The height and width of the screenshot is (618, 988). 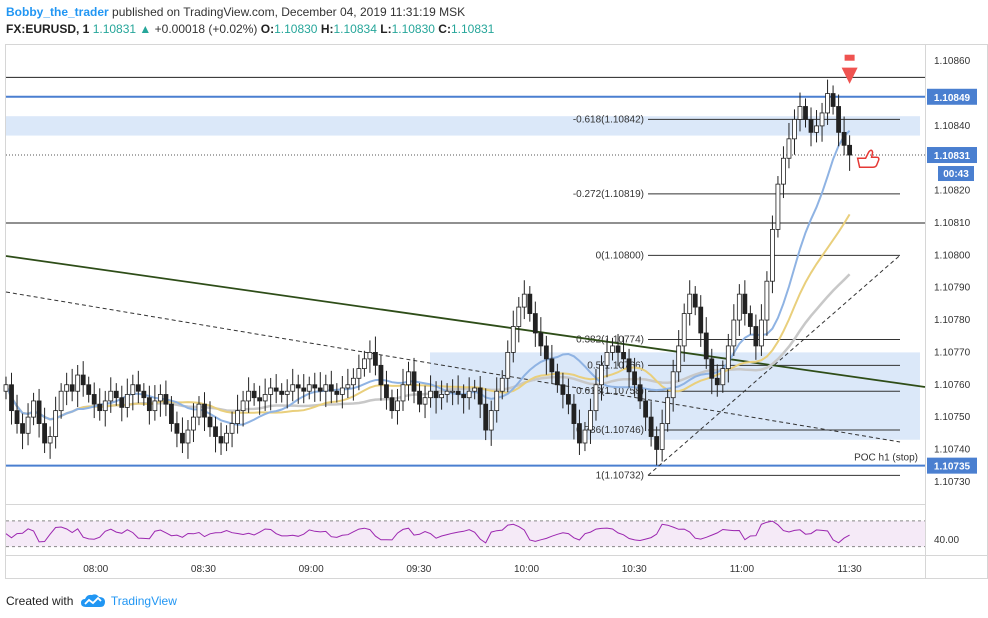 I want to click on x-tick-7: 11:30, so click(x=849, y=569).